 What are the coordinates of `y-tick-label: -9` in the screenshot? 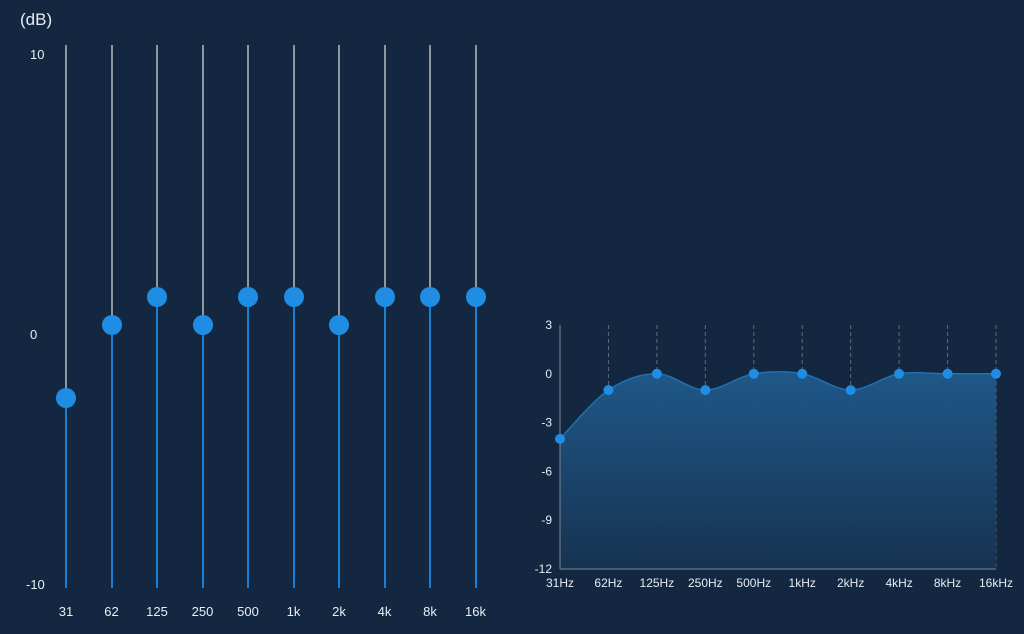 It's located at (546, 520).